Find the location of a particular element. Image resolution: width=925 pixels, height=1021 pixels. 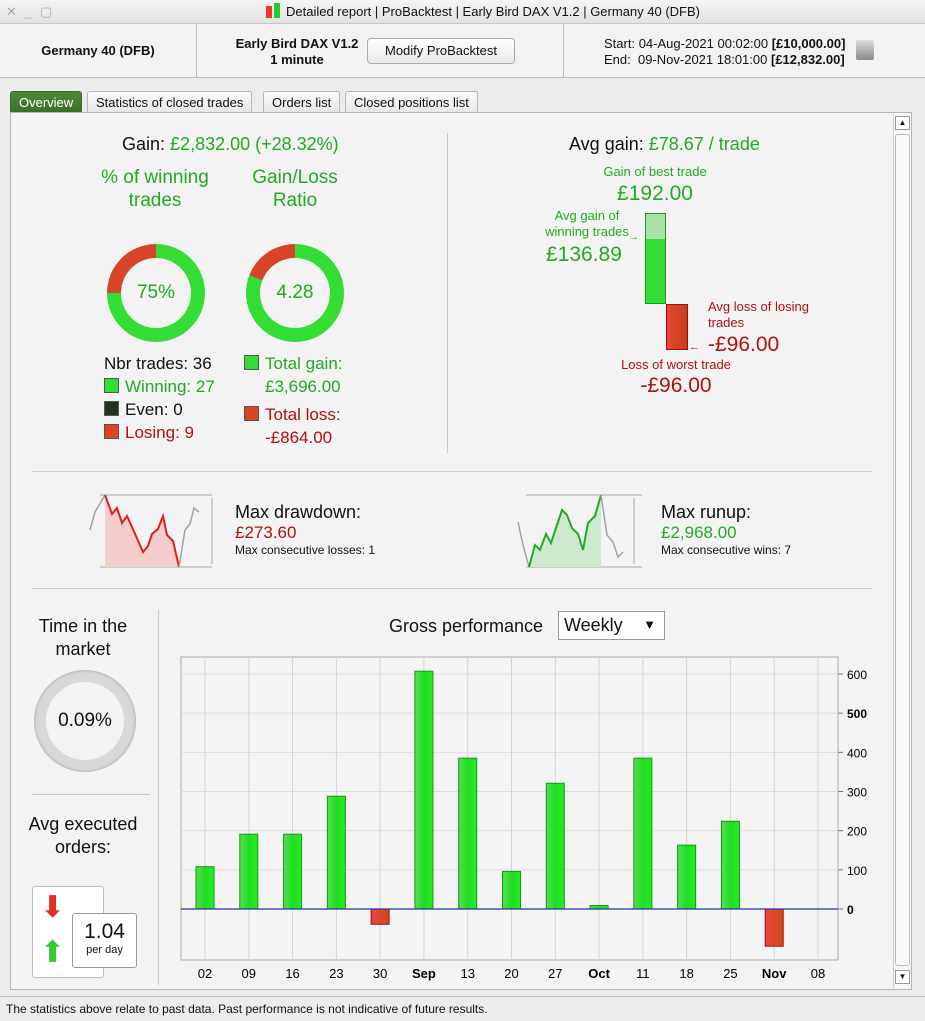

winning-swatch-icon is located at coordinates (111, 385).